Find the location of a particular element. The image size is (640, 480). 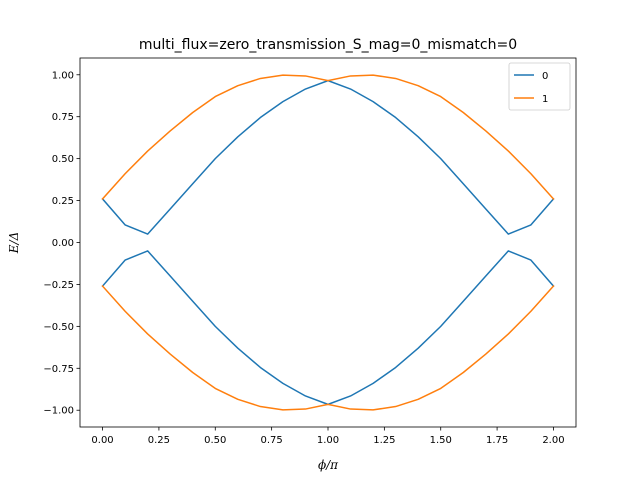

x-tick-label: 2.00 is located at coordinates (553, 440).